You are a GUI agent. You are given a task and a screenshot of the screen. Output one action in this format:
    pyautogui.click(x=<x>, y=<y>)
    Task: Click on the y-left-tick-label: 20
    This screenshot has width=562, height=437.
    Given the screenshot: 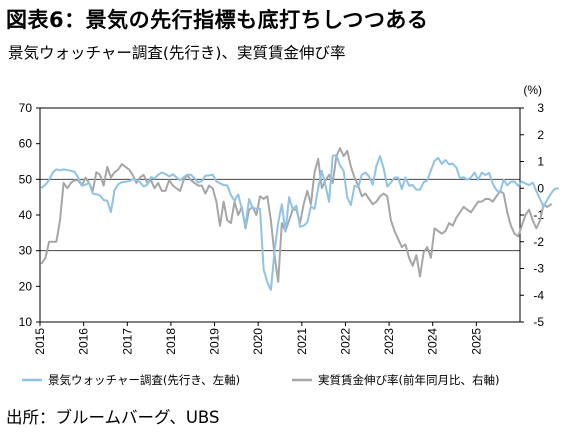 What is the action you would take?
    pyautogui.click(x=26, y=286)
    